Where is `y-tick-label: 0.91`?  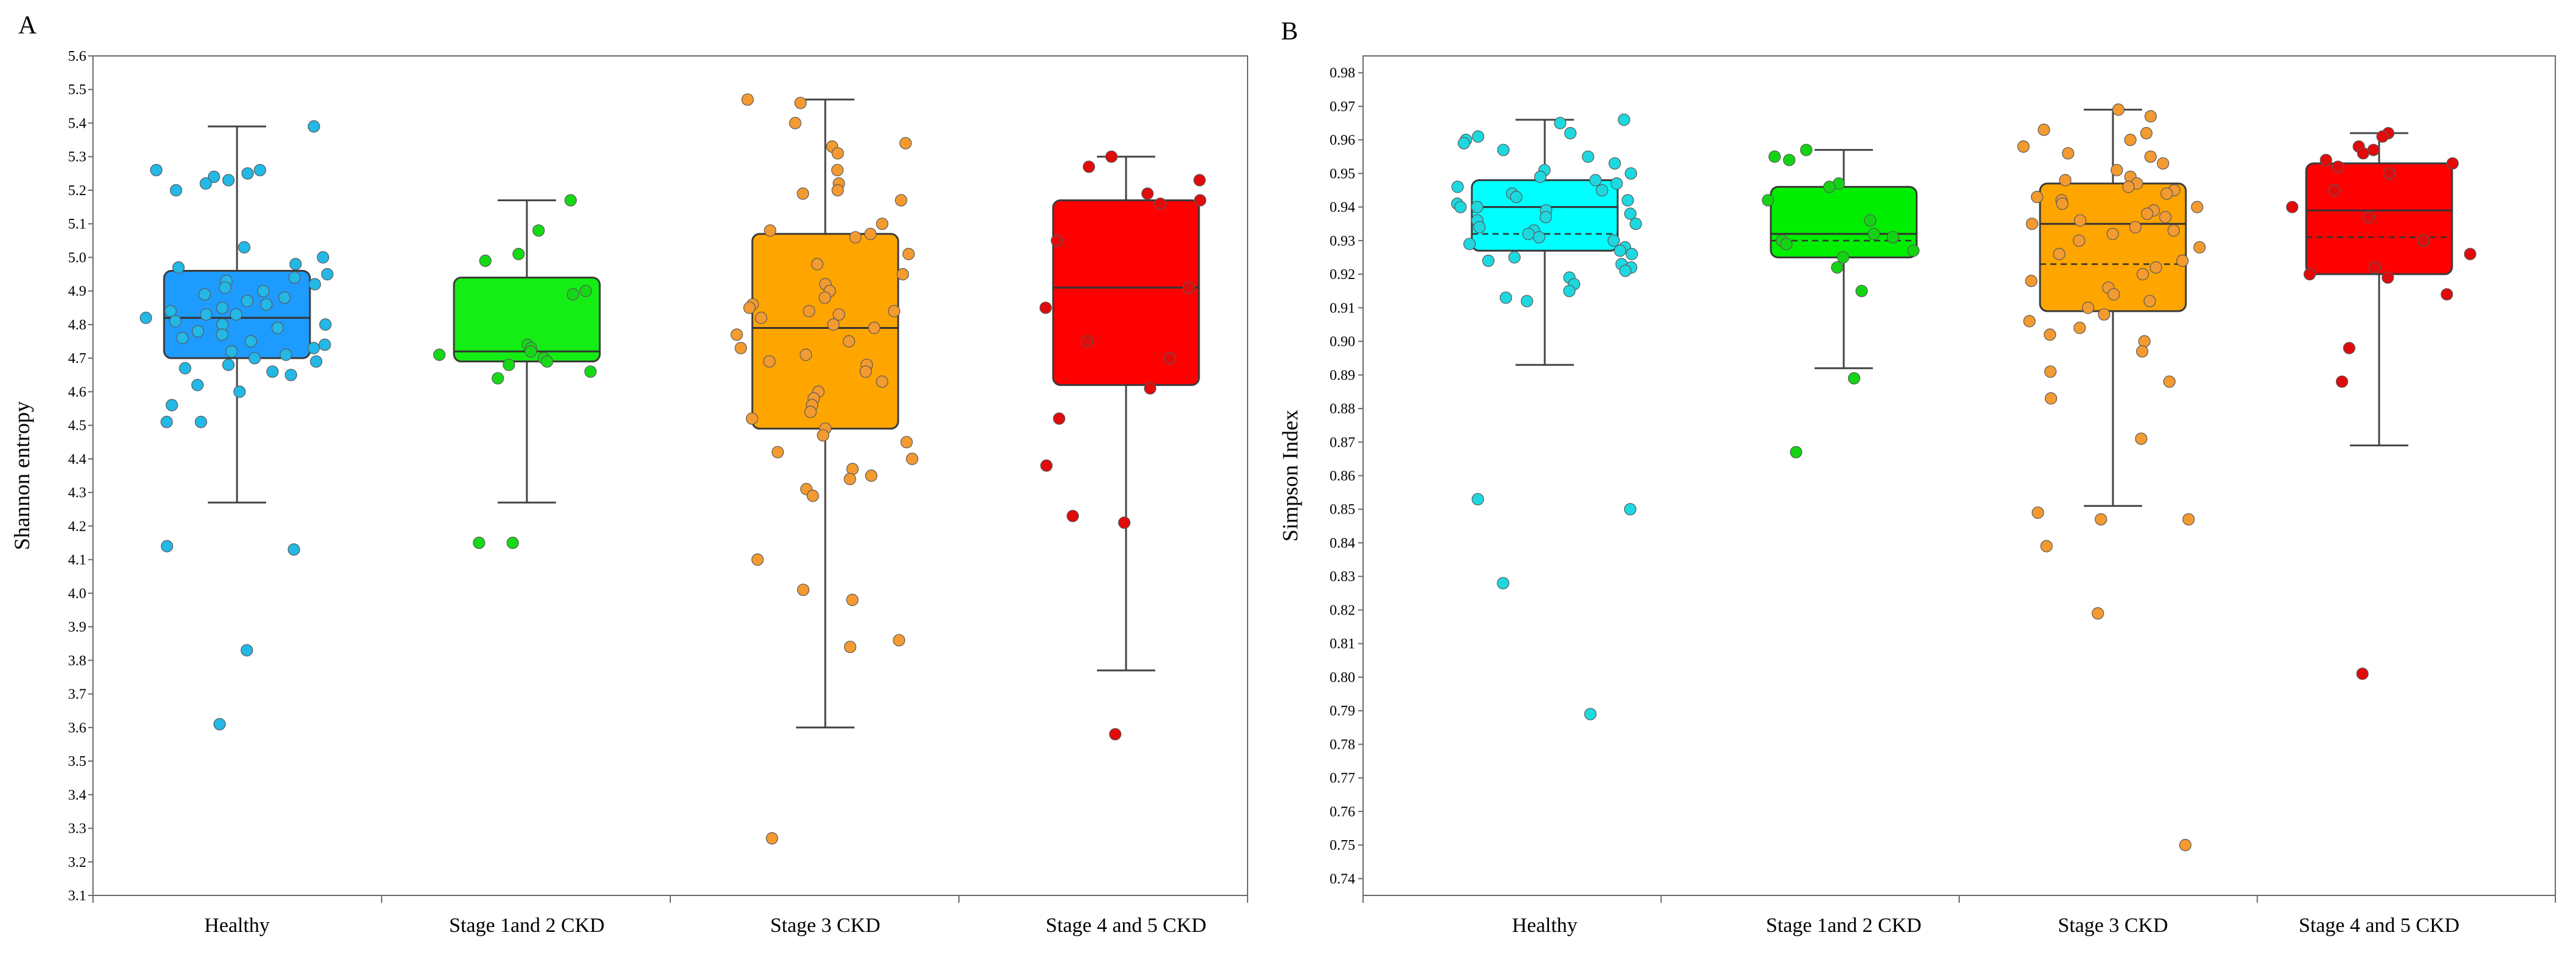 y-tick-label: 0.91 is located at coordinates (1342, 308).